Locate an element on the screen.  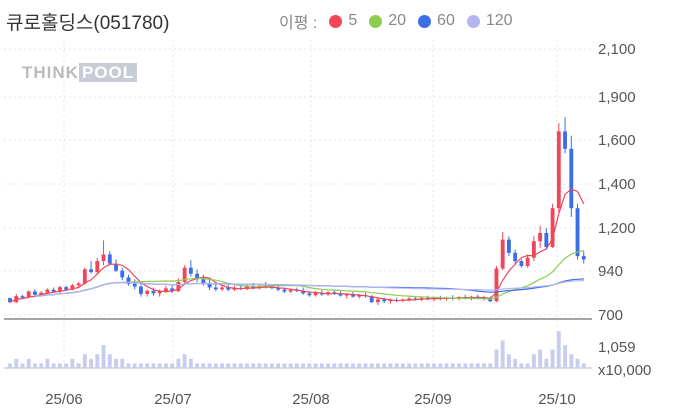
legend-item-ma20: 20 is located at coordinates (387, 21).